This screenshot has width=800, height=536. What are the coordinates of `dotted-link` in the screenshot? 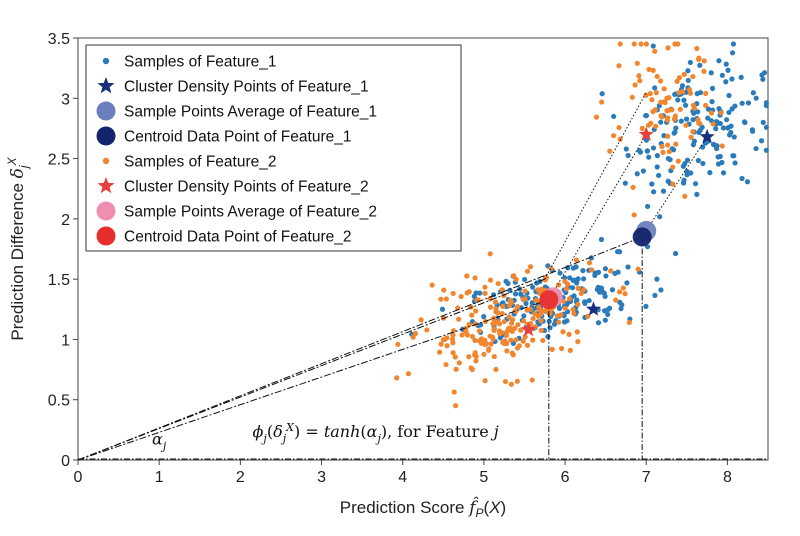 It's located at (674, 187).